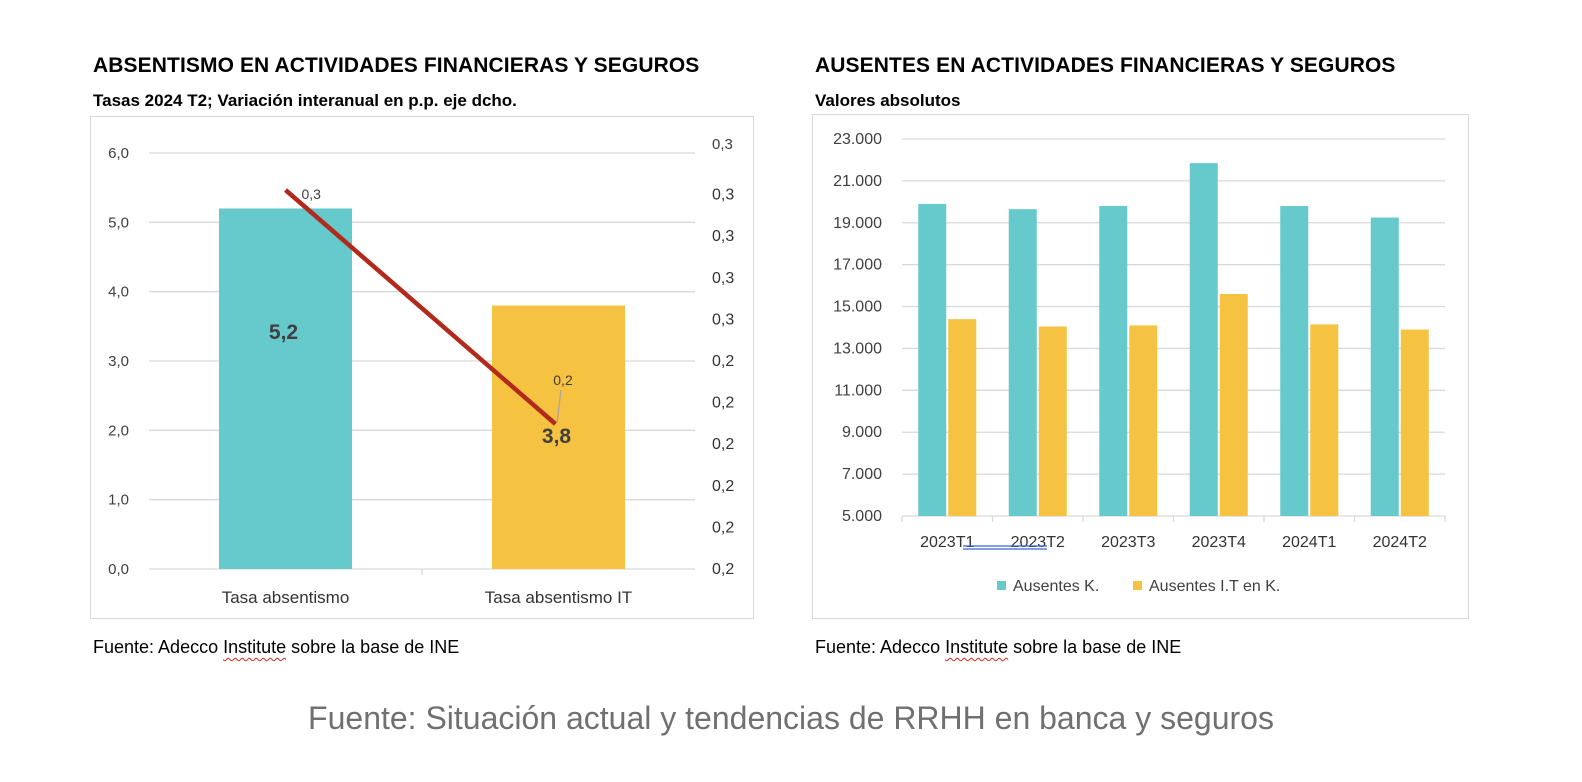 Image resolution: width=1582 pixels, height=782 pixels. What do you see at coordinates (857, 181) in the screenshot?
I see `right-y-tick-label: 21.000` at bounding box center [857, 181].